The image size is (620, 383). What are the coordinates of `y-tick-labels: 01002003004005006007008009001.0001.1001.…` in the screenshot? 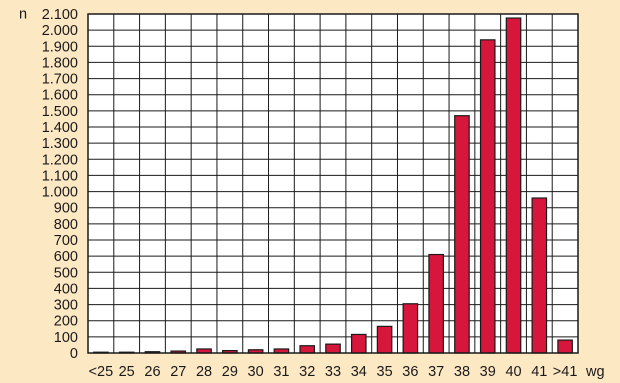 It's located at (60, 184).